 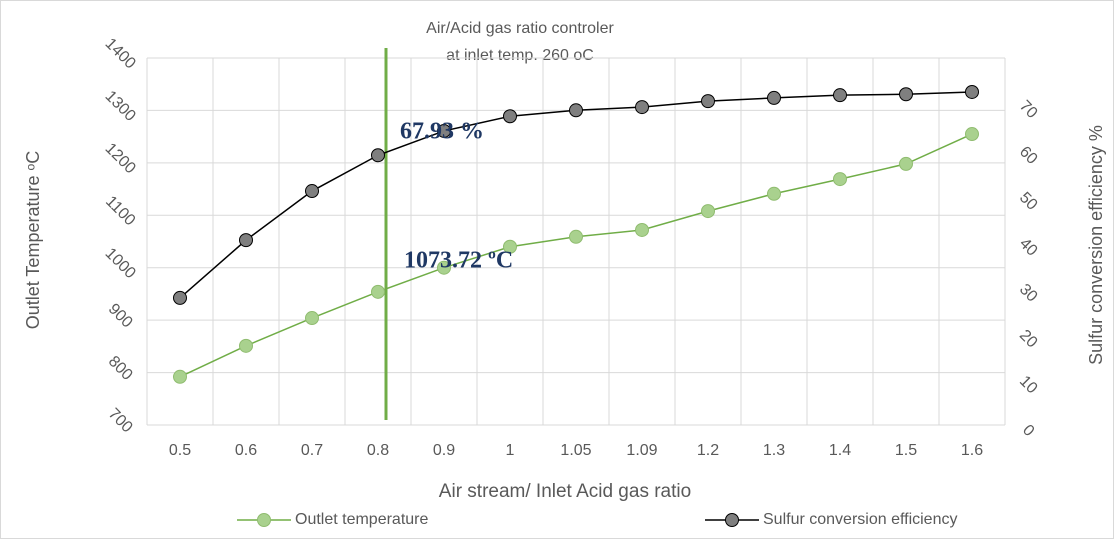 What do you see at coordinates (378, 450) in the screenshot?
I see `x-tick-label: 0.8` at bounding box center [378, 450].